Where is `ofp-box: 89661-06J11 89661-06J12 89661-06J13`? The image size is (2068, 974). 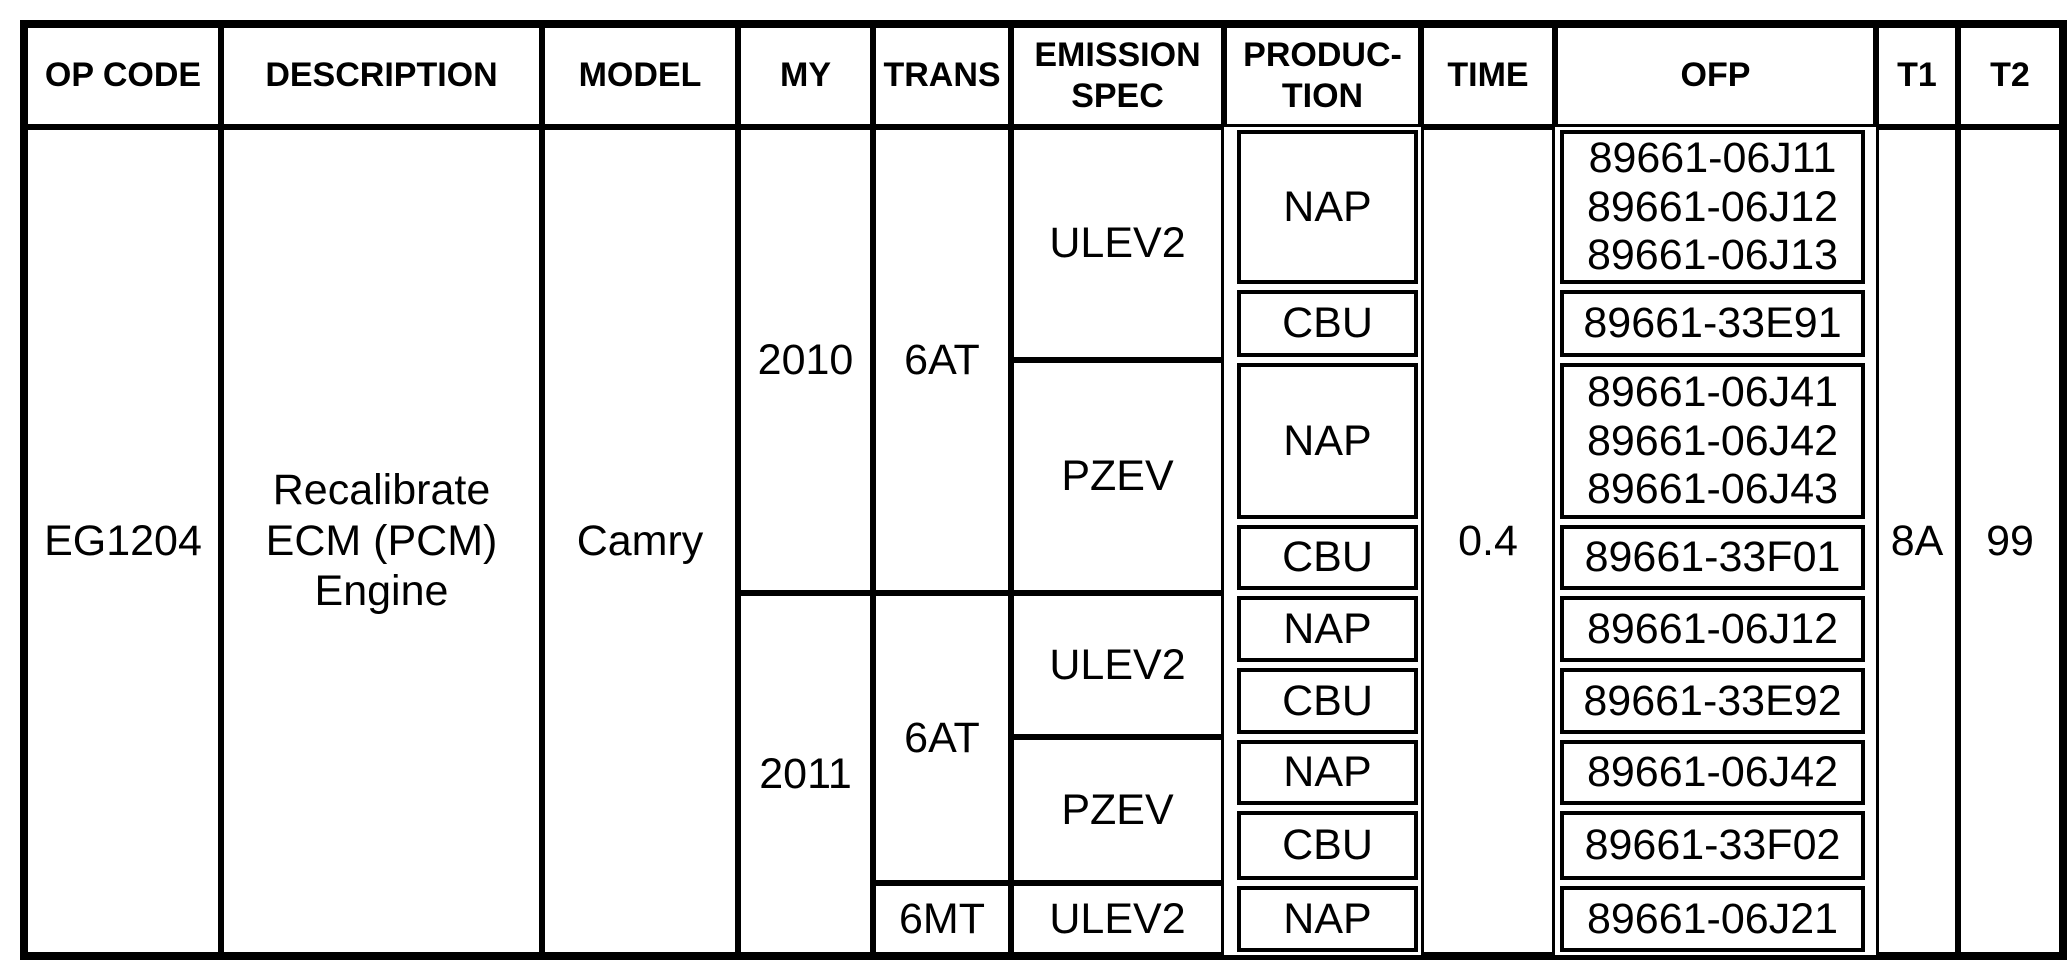
ofp-box: 89661-06J11 89661-06J12 89661-06J13 is located at coordinates (1712, 207).